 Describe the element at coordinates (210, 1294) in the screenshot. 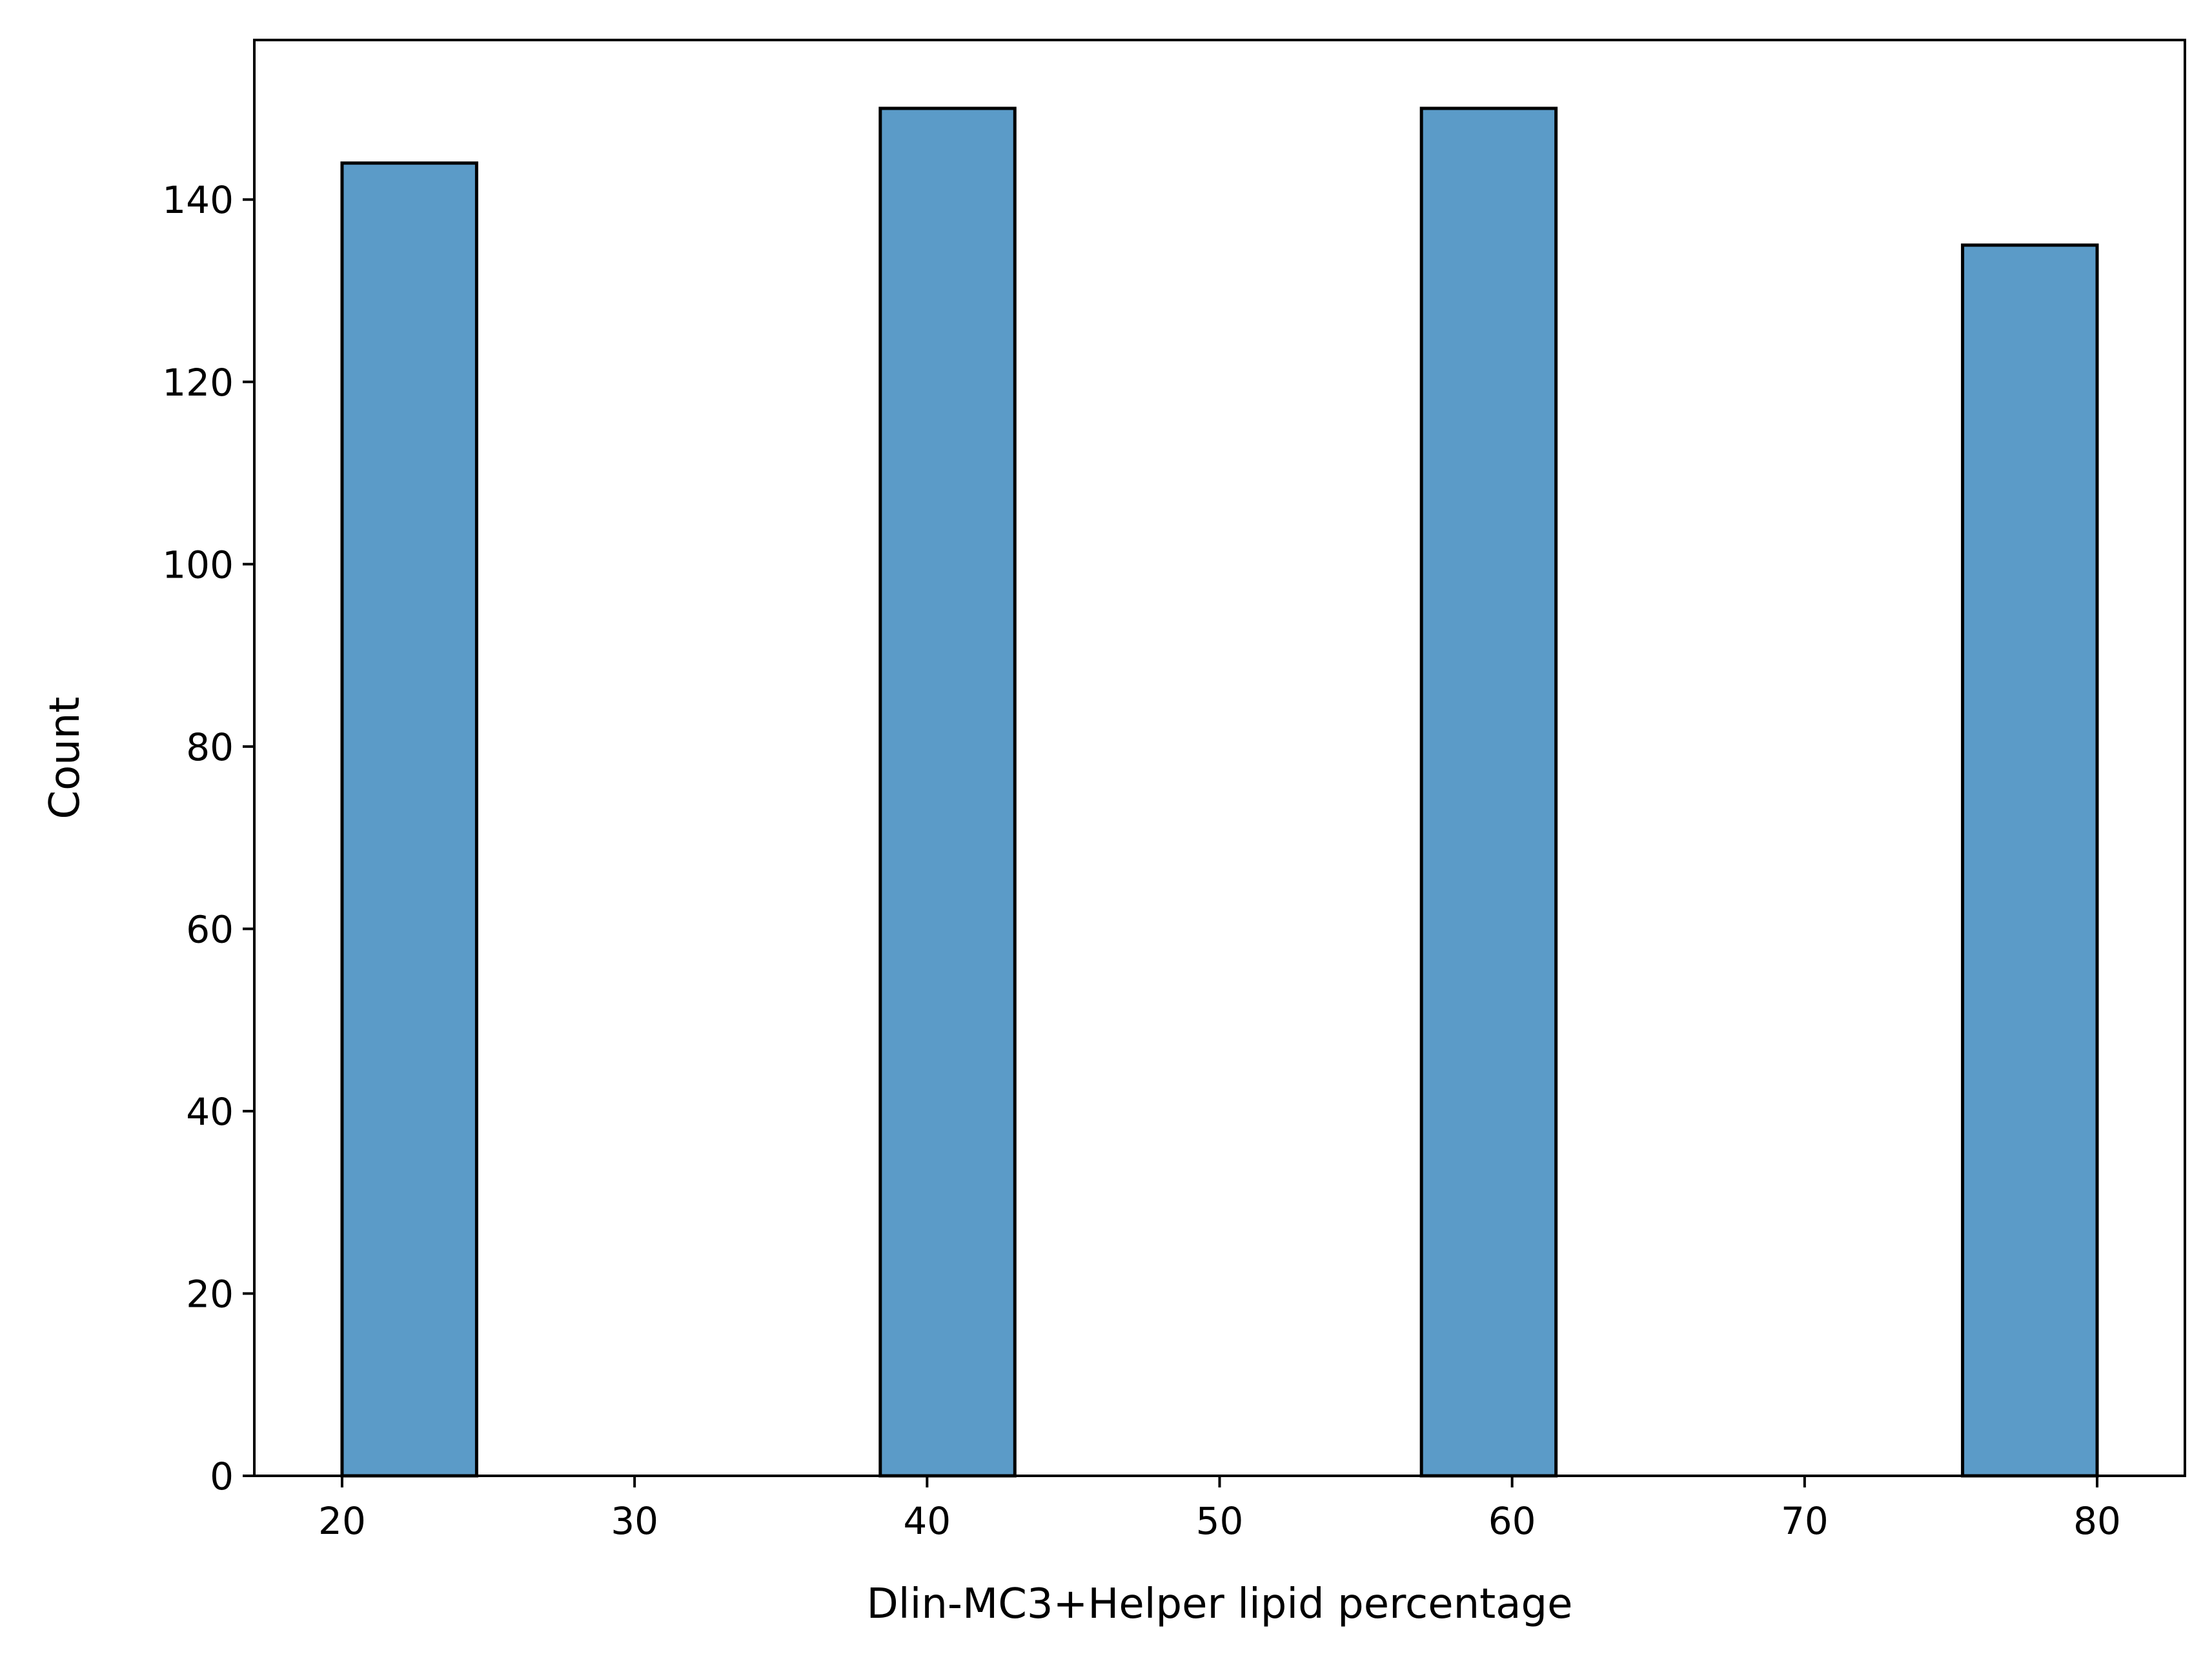

I see `y-tick-label: 20` at that location.